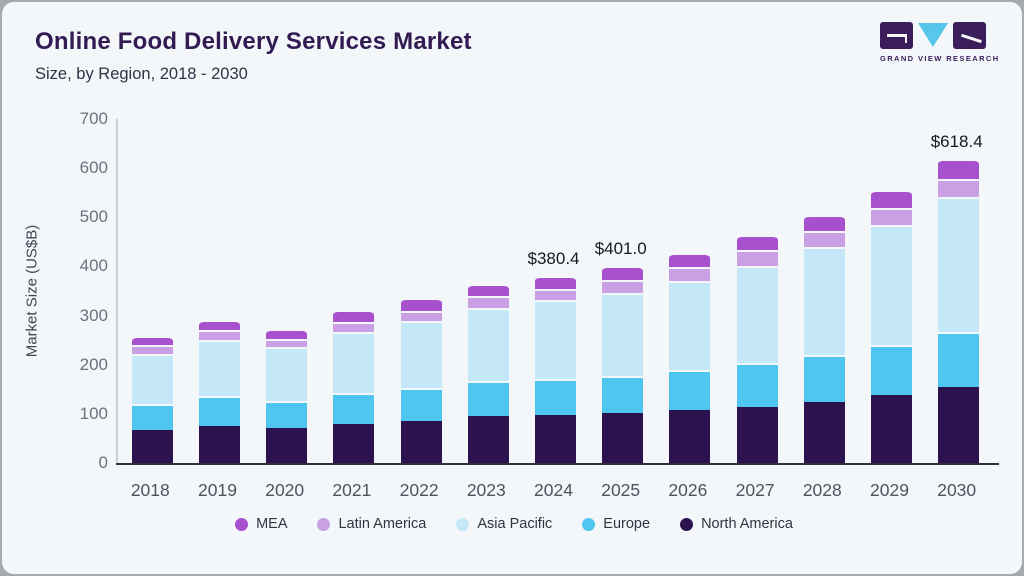 The height and width of the screenshot is (576, 1024). I want to click on bar-segment-2022-europe, so click(421, 404).